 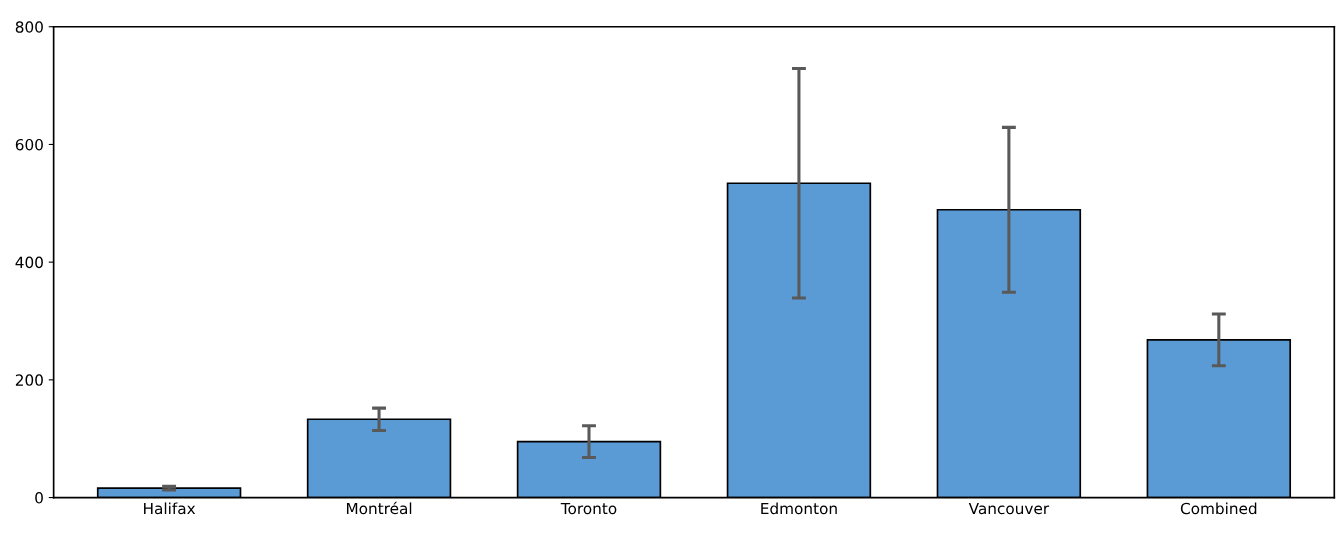 What do you see at coordinates (1218, 508) in the screenshot?
I see `x-tick-label: Combined` at bounding box center [1218, 508].